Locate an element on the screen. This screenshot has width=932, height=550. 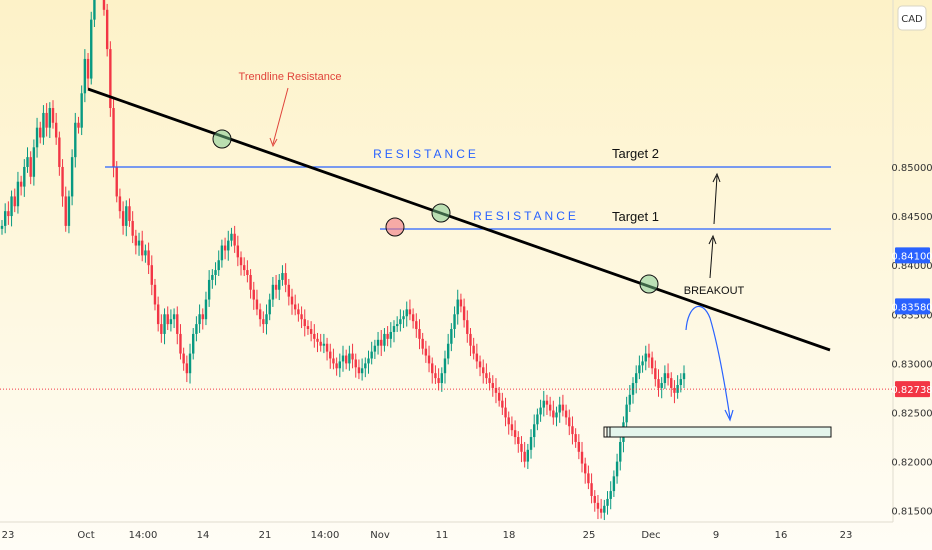
time-axis: 23 Oct 14:00 14 21 14:00 Nov 11 18 25 Dec 9 16 23 is located at coordinates (427, 535).